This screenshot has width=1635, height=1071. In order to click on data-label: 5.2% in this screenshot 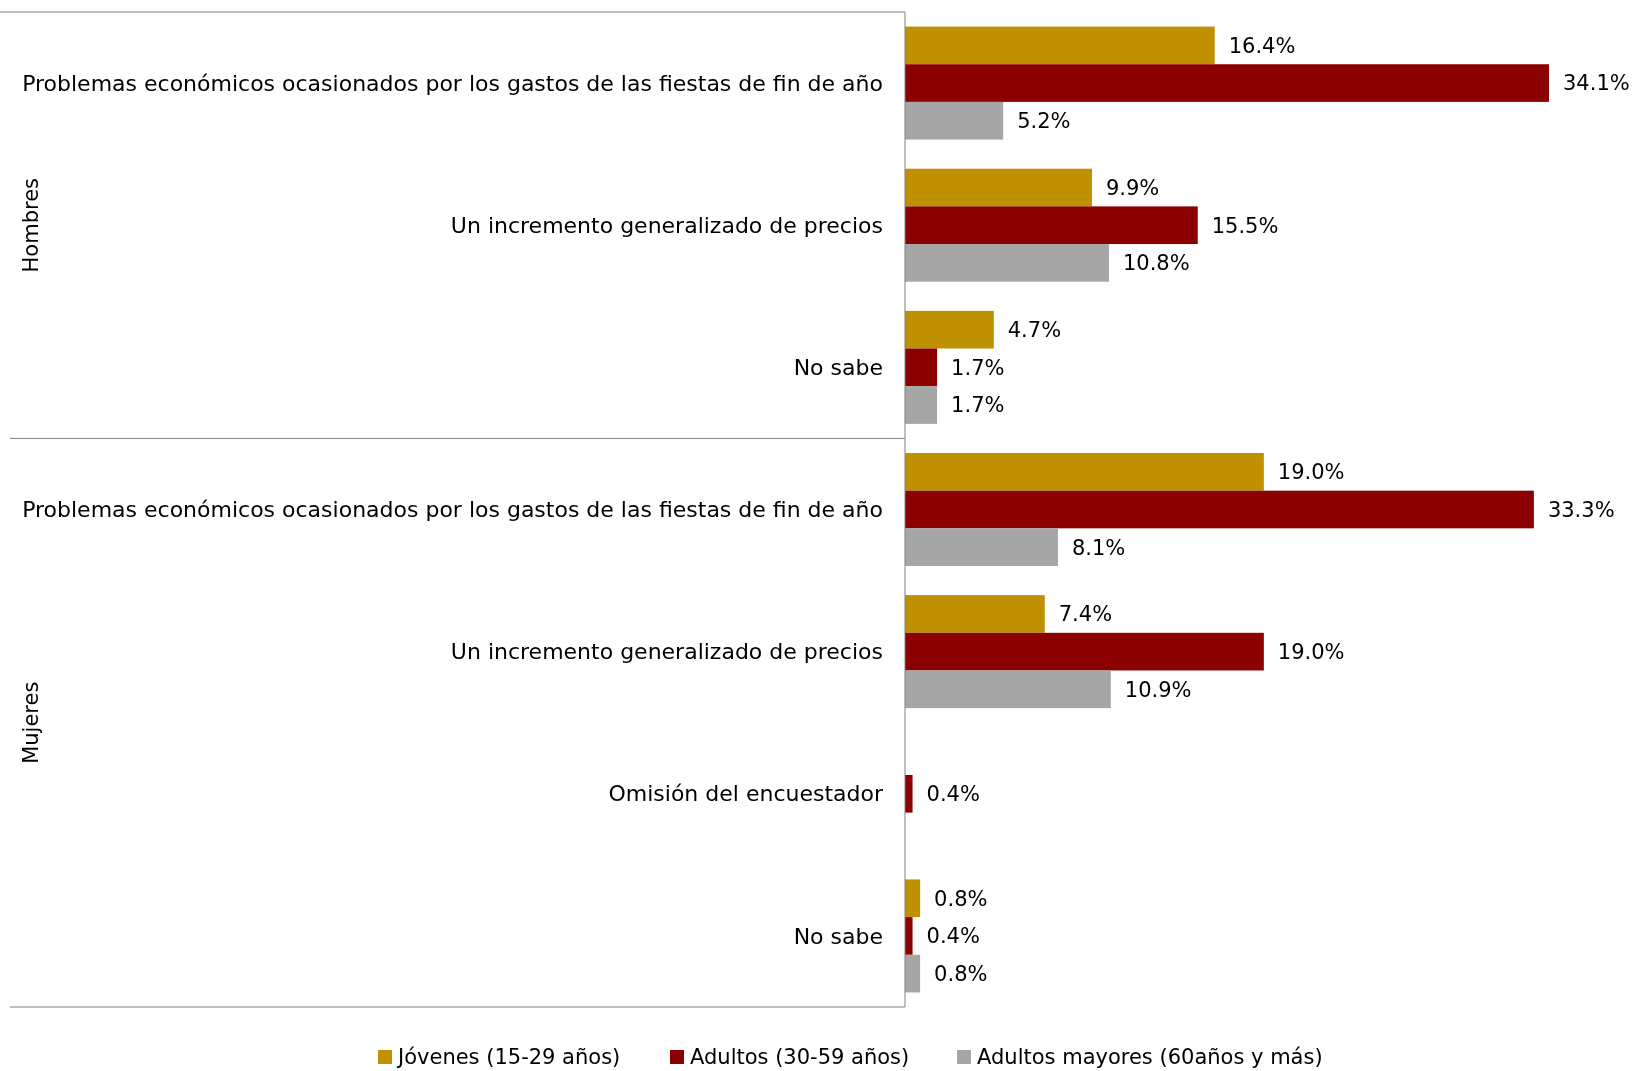, I will do `click(1044, 121)`.